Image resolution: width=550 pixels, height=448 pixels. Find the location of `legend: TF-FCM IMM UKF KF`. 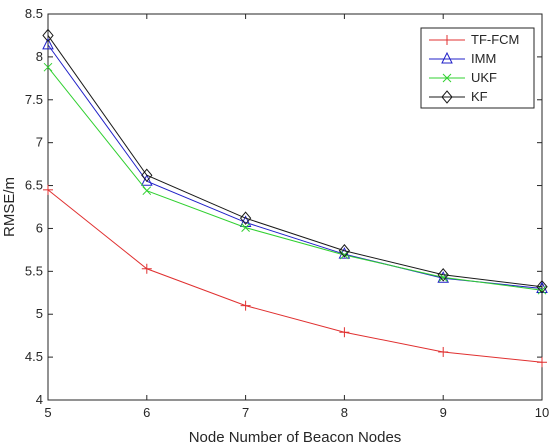

legend: TF-FCM IMM UKF KF is located at coordinates (477, 68).